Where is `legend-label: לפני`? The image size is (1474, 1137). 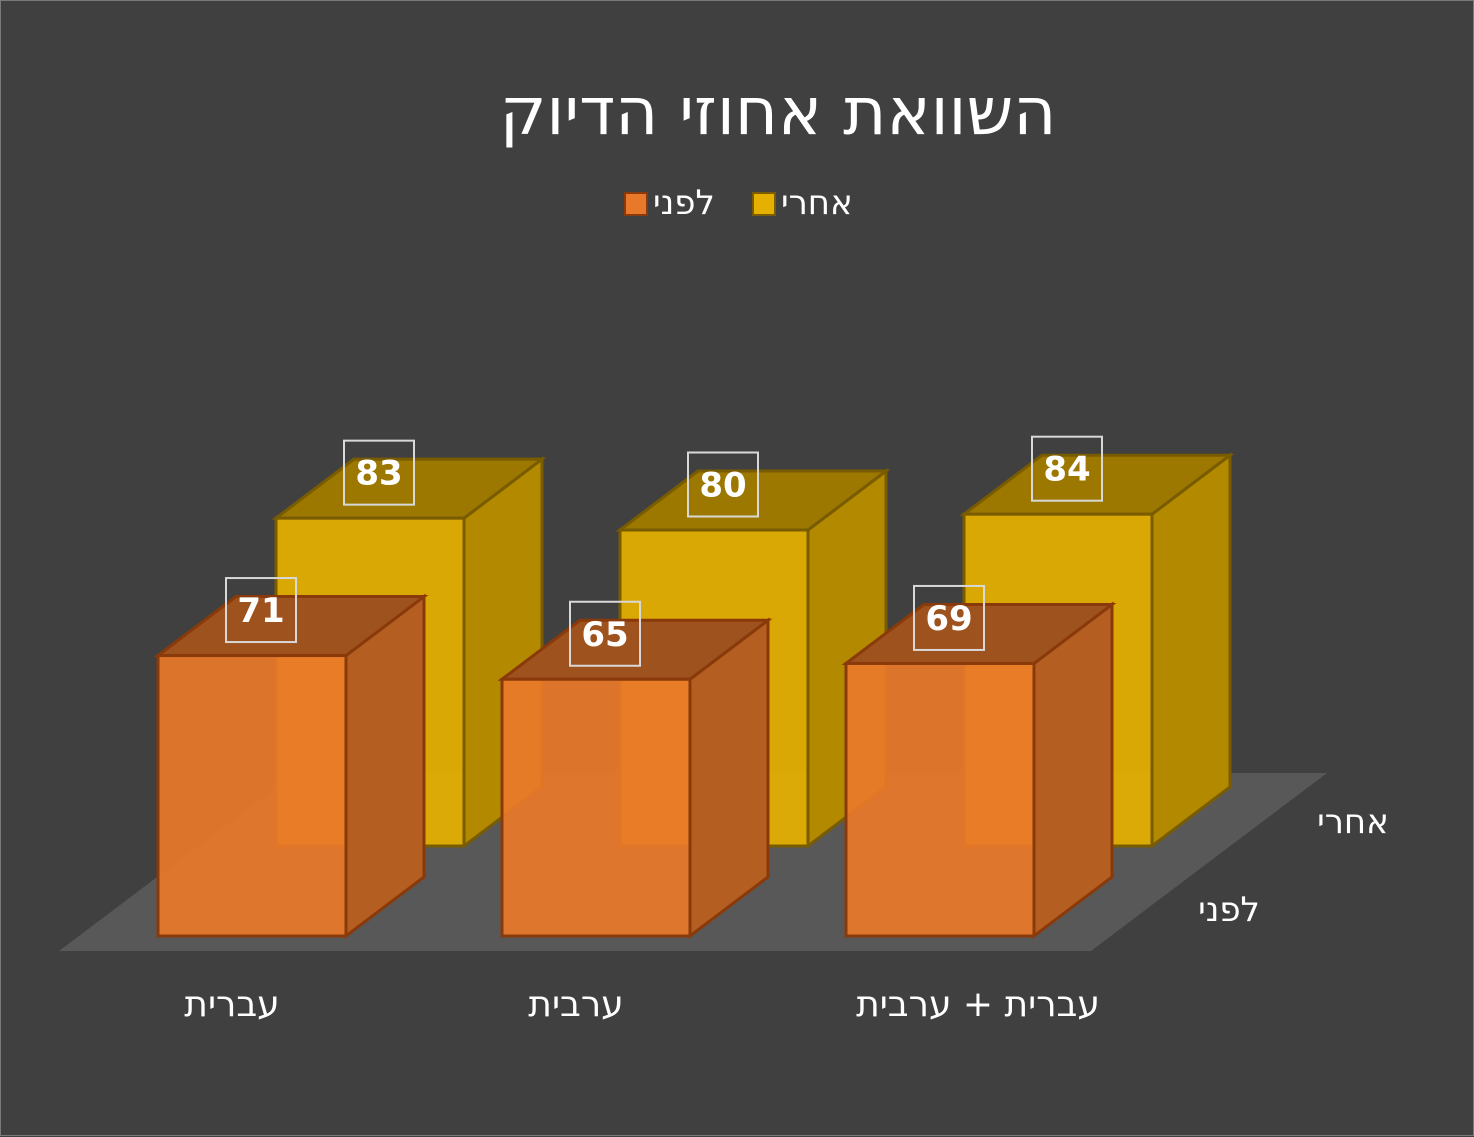 legend-label: לפני is located at coordinates (684, 203).